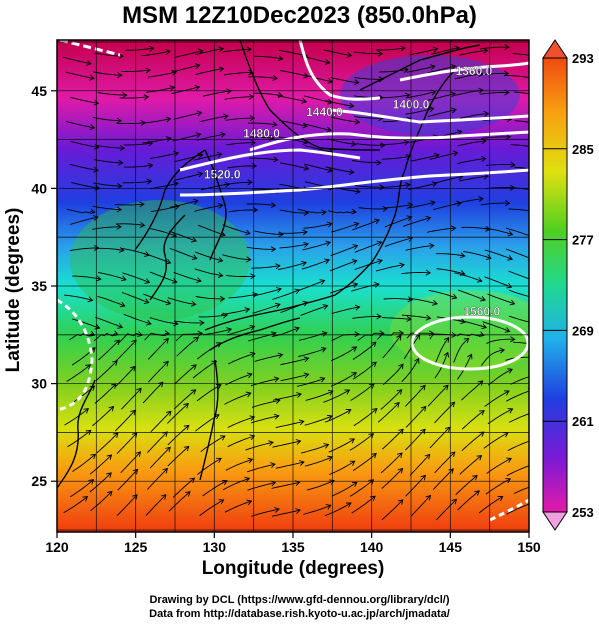 The width and height of the screenshot is (599, 625). What do you see at coordinates (481, 311) in the screenshot?
I see `contour-label: 1560.0` at bounding box center [481, 311].